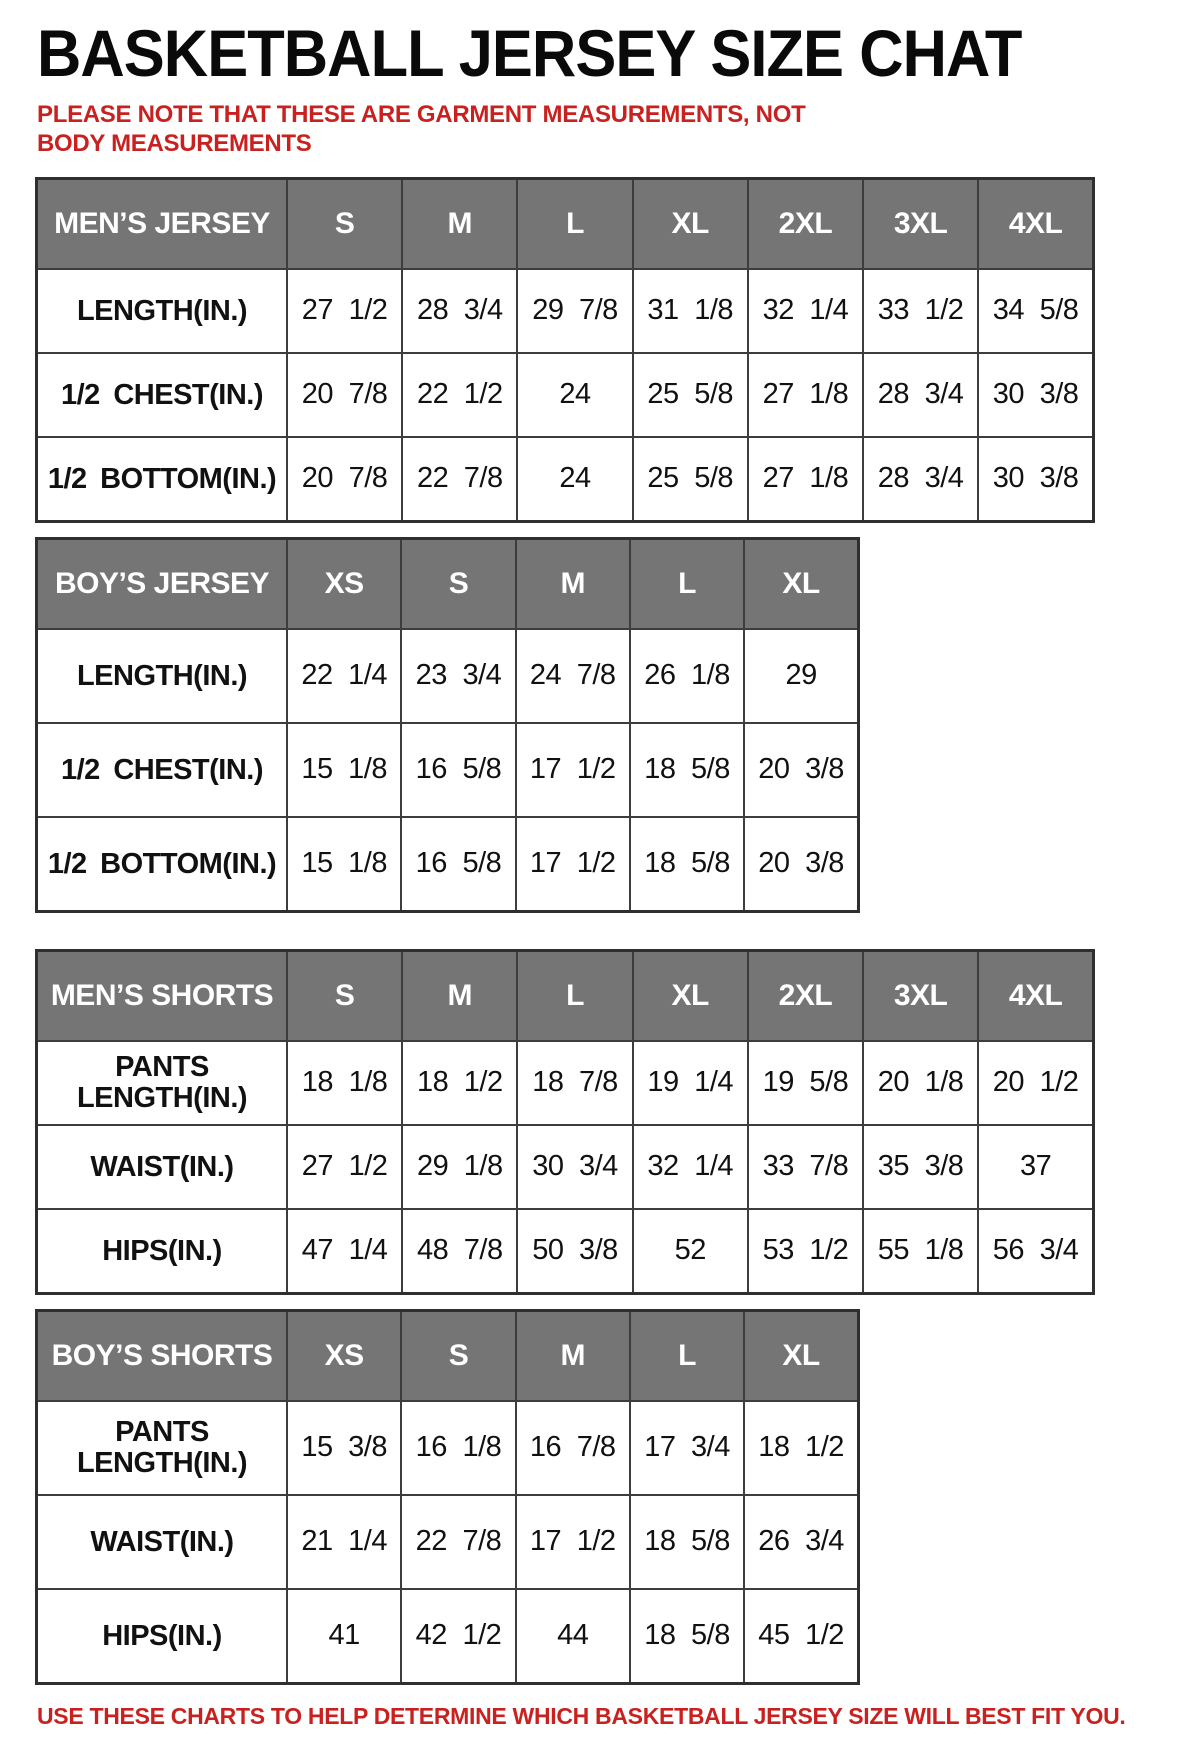 The image size is (1200, 1744). What do you see at coordinates (575, 310) in the screenshot?
I see `size-value: 29 7/8` at bounding box center [575, 310].